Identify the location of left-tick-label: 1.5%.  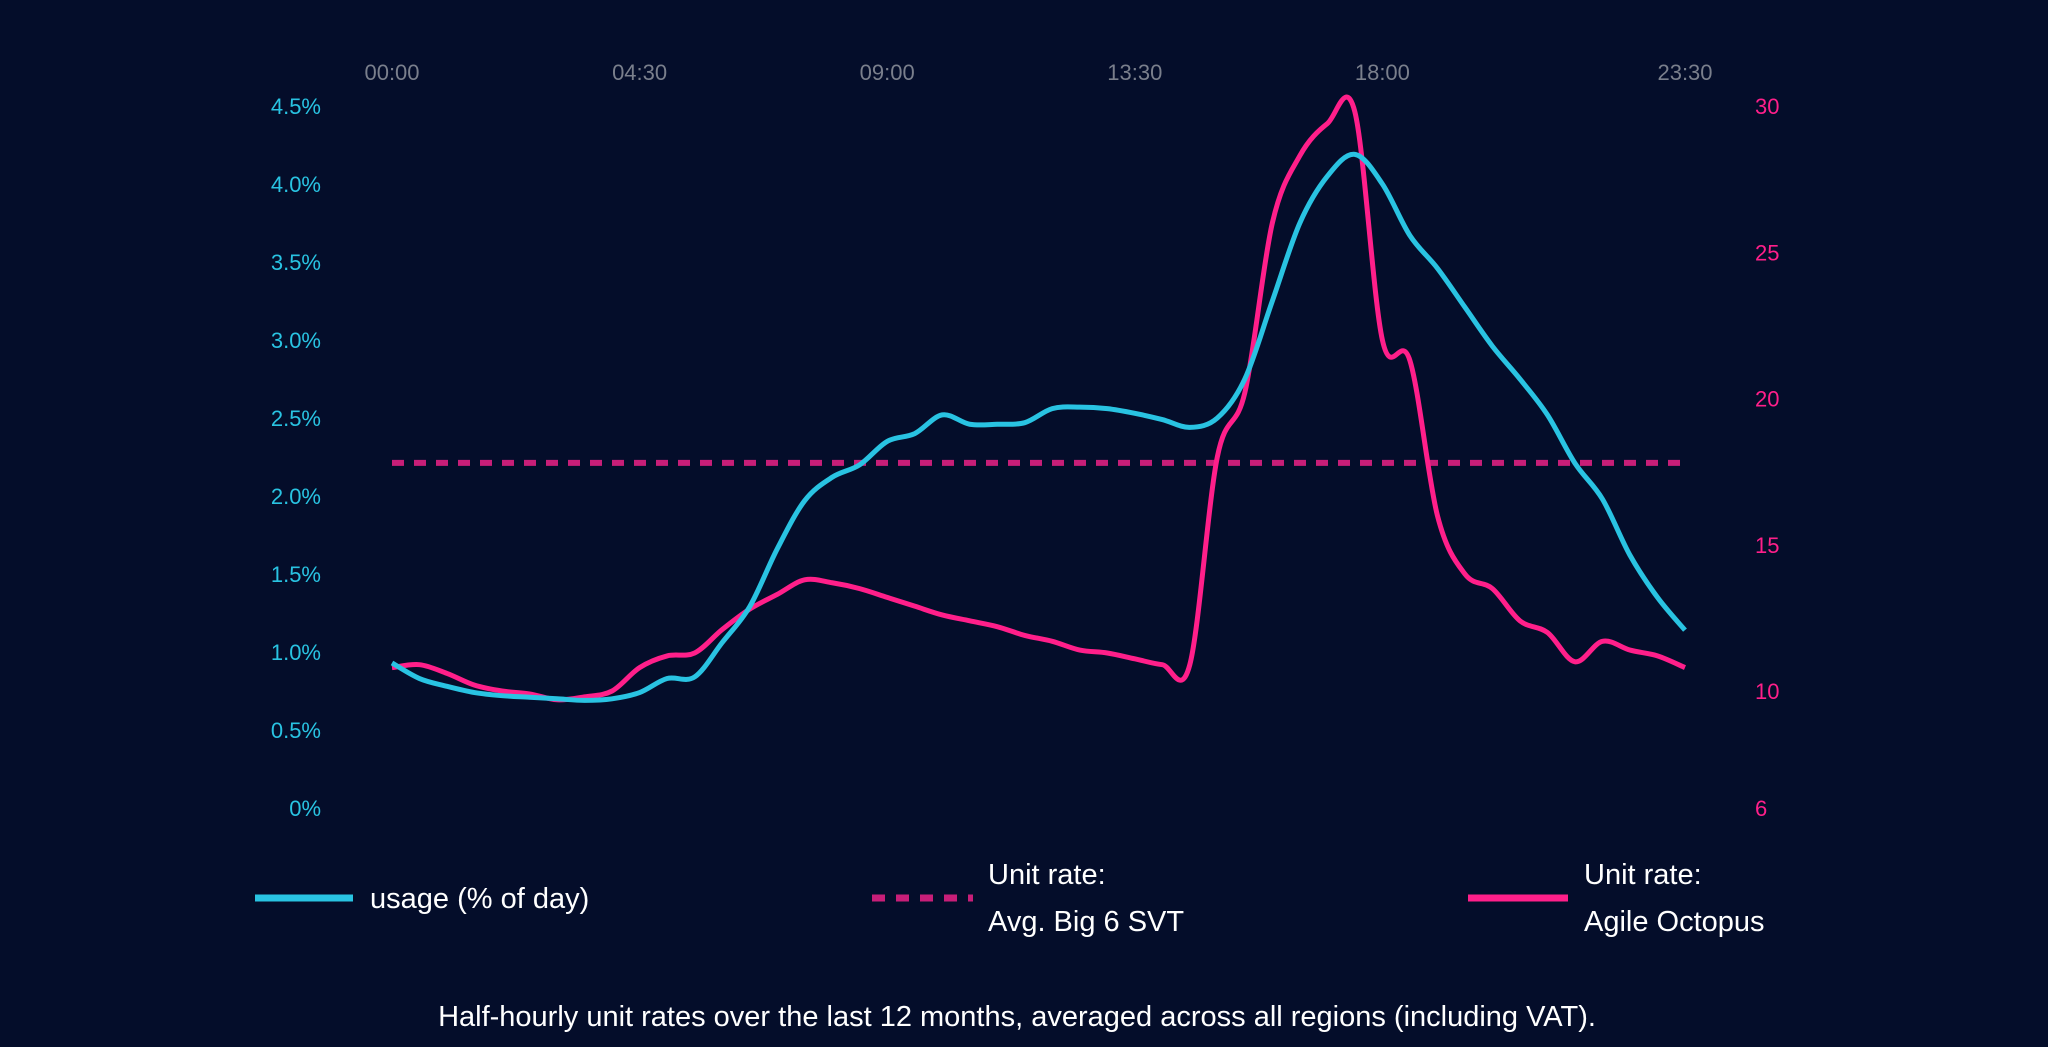
(296, 574).